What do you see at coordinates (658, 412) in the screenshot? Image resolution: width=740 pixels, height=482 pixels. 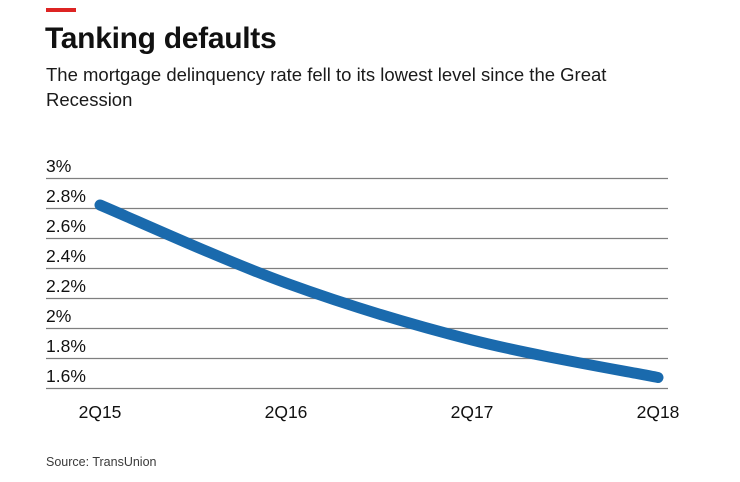 I see `x-axis-tick-label: 2Q18` at bounding box center [658, 412].